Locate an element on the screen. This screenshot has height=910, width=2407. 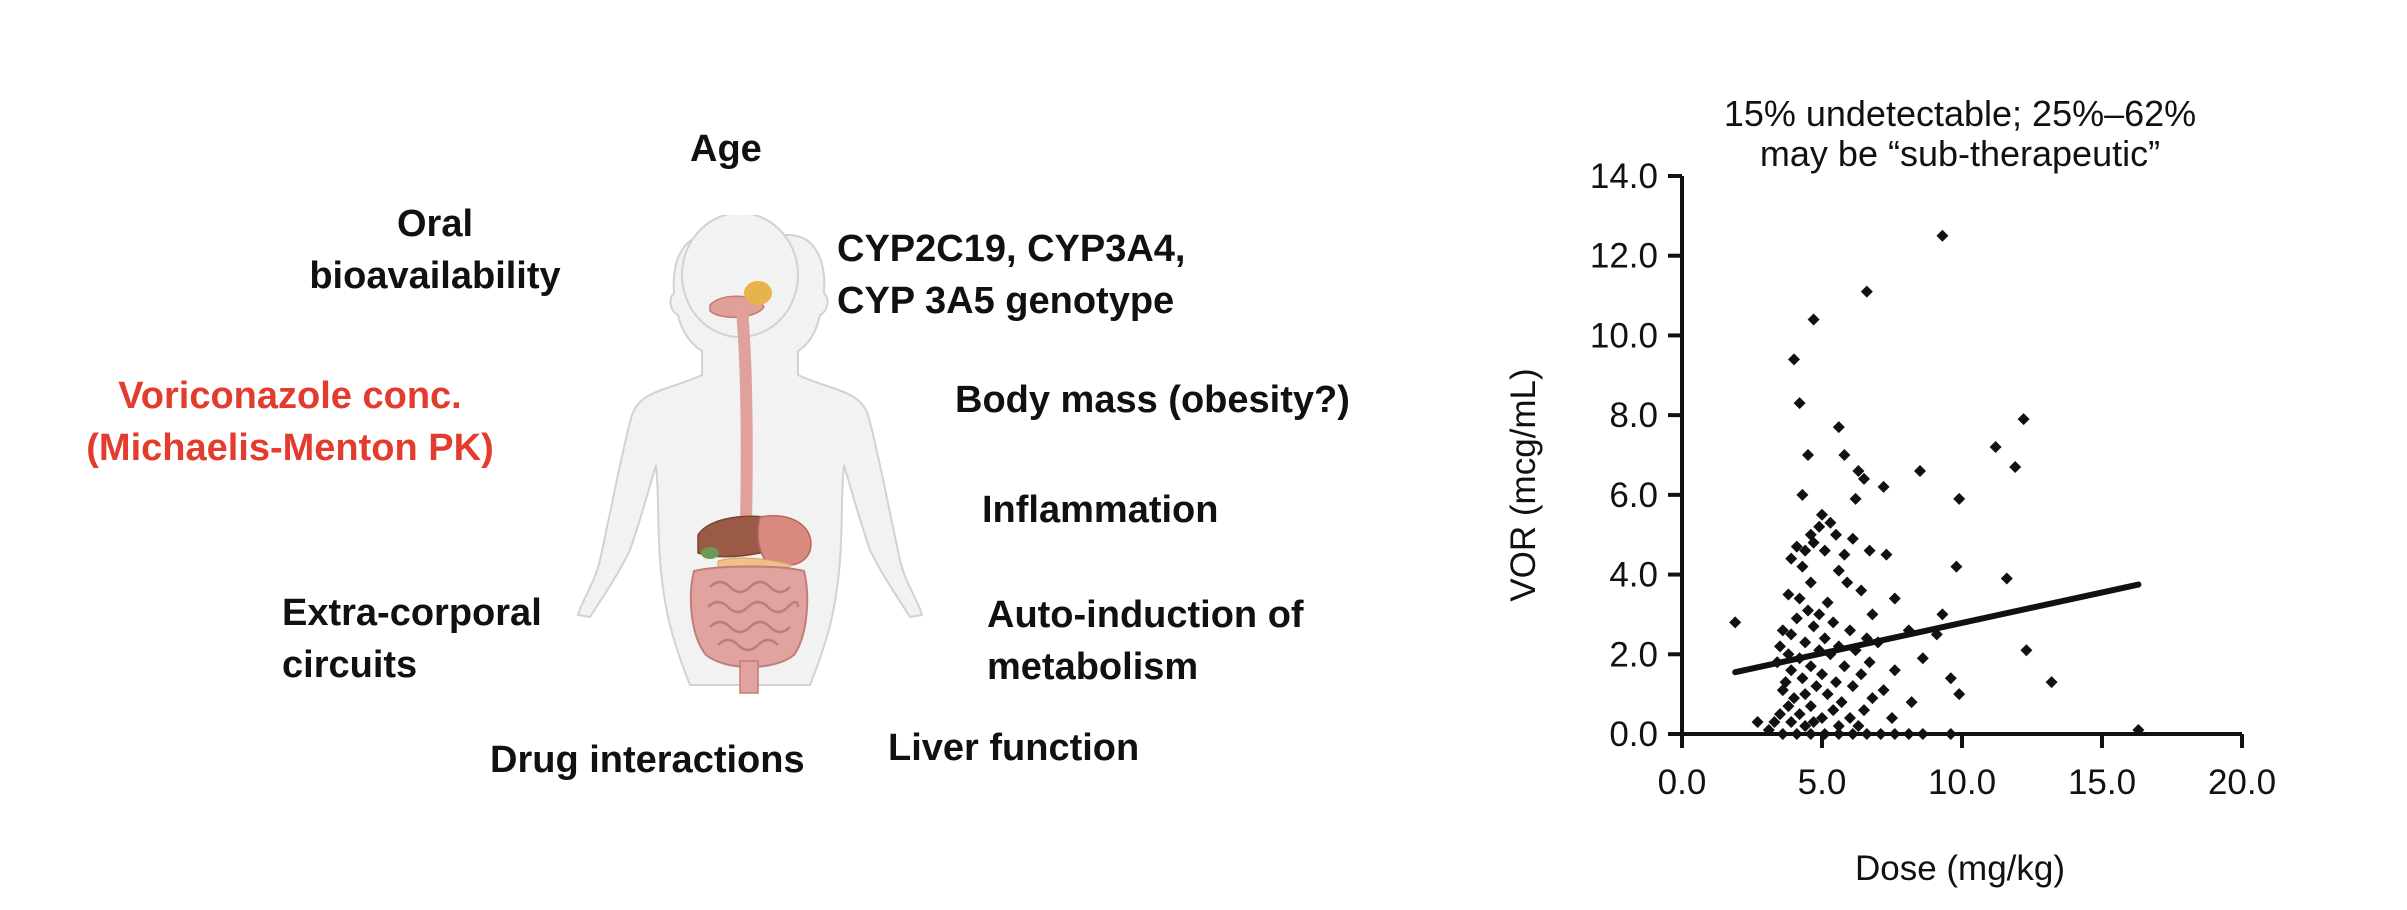
x-tick-label: 15.0 is located at coordinates (2102, 782).